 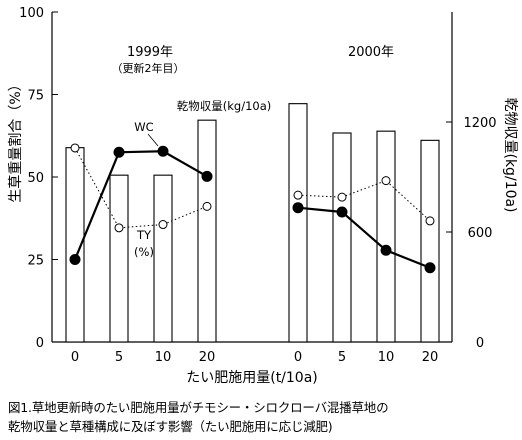 I want to click on ty-series-label: TY, so click(x=144, y=235).